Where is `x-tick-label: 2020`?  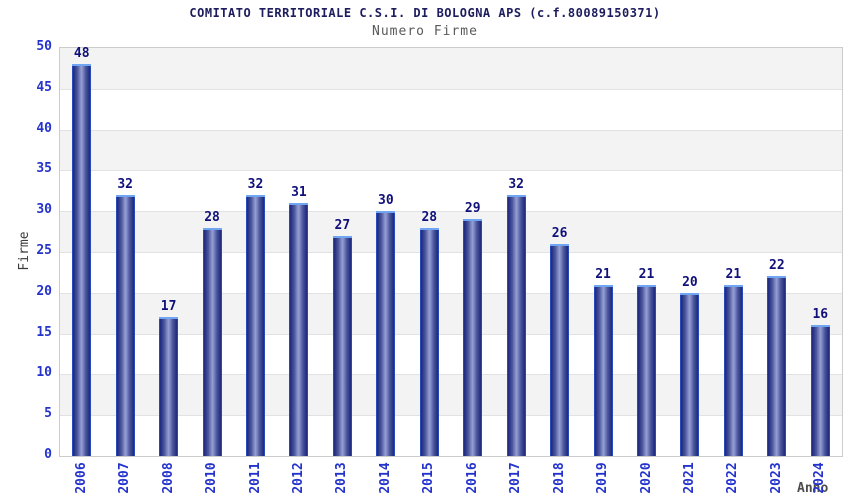
x-tick-label: 2020 is located at coordinates (645, 478).